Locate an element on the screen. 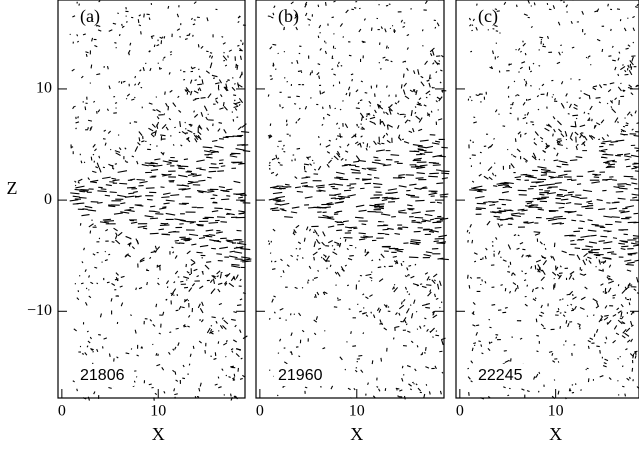 This screenshot has width=639, height=451. panel-label: (b) is located at coordinates (288, 16).